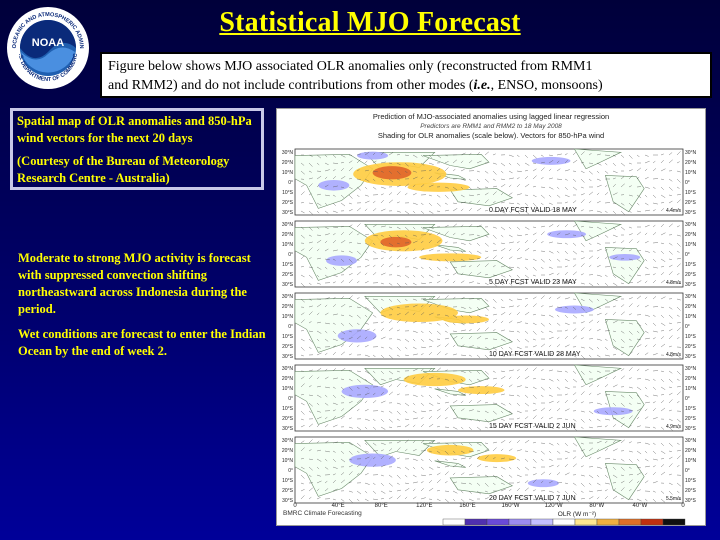 The image size is (720, 540). What do you see at coordinates (674, 355) in the screenshot?
I see `panel-max-wind: 4.8m/s` at bounding box center [674, 355].